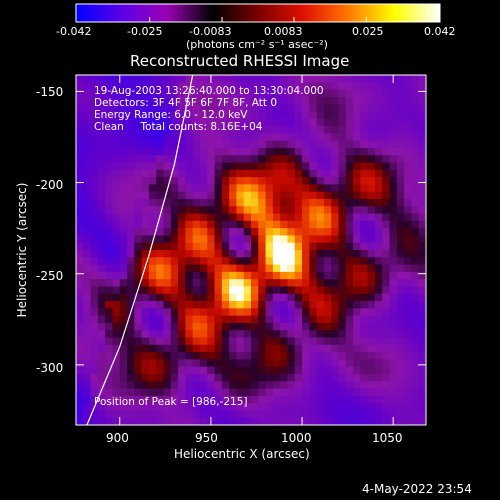 The width and height of the screenshot is (500, 500). What do you see at coordinates (283, 31) in the screenshot?
I see `colorbar-tick-label: 0.0083` at bounding box center [283, 31].